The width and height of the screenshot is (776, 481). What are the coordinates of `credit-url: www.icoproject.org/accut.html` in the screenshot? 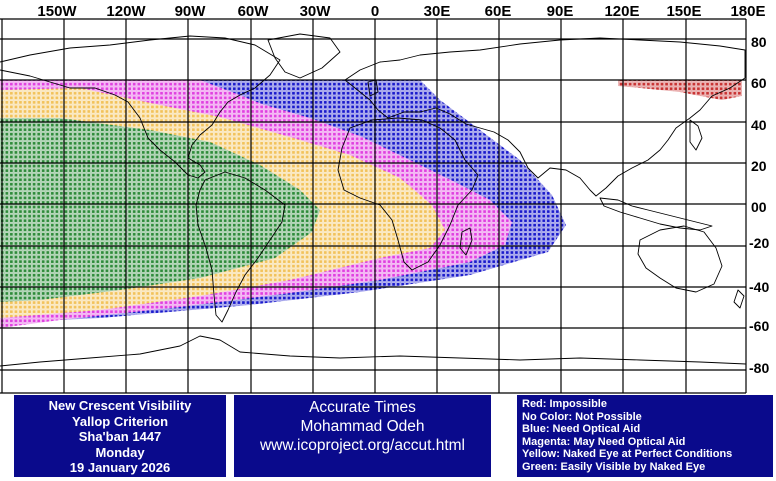 It's located at (362, 445).